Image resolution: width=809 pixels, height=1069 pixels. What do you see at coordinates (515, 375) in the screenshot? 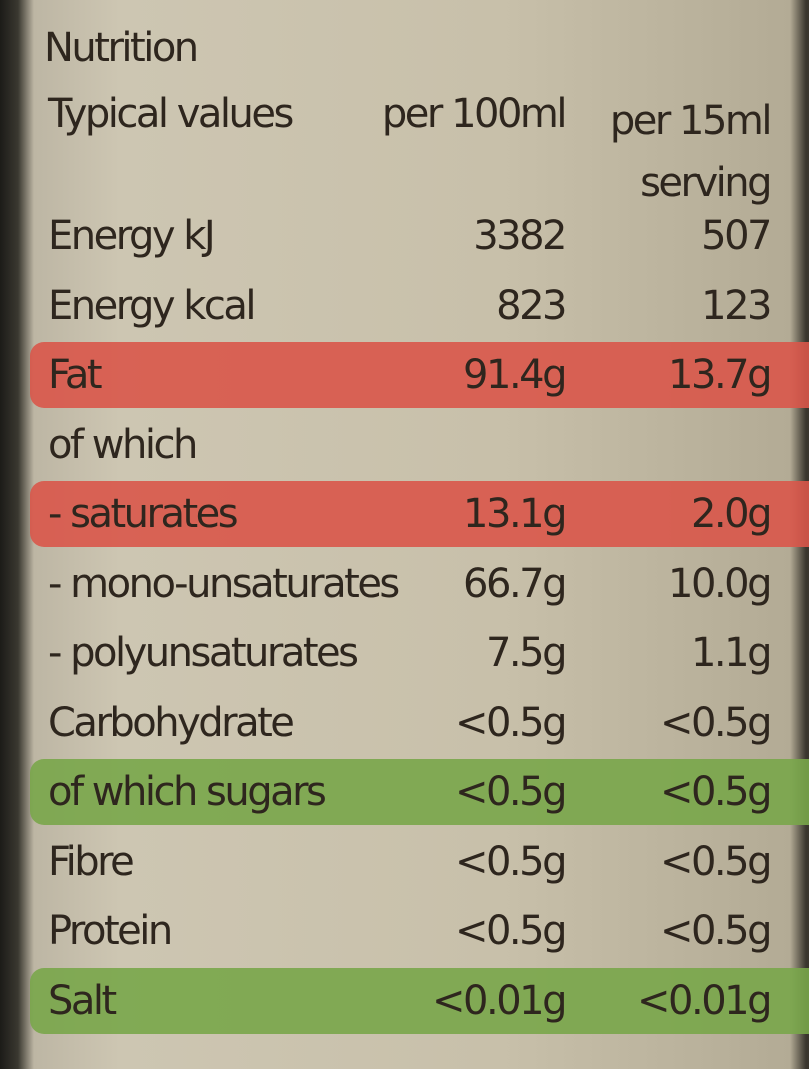
I see `nutrient-value: 91.4g` at bounding box center [515, 375].